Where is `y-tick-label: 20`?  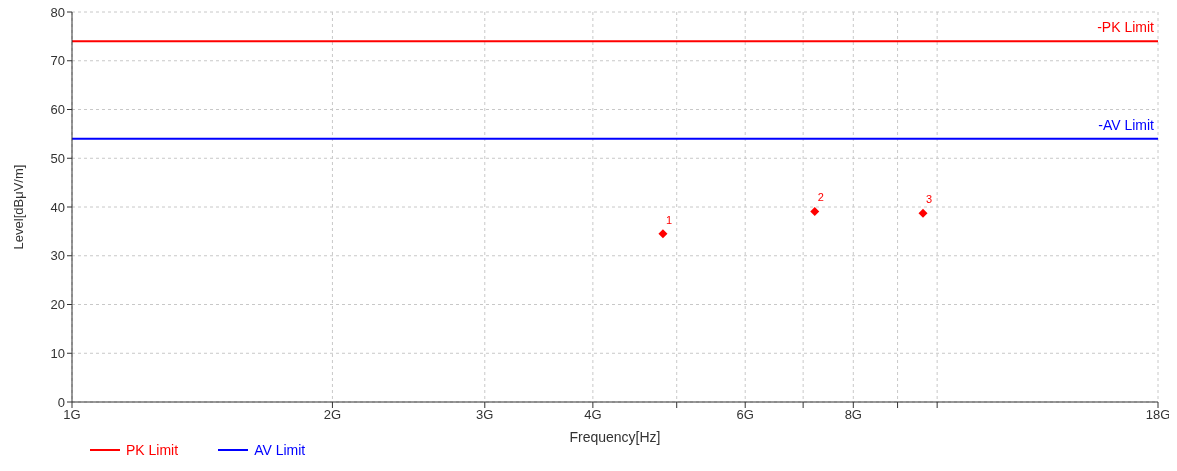 y-tick-label: 20 is located at coordinates (57, 305).